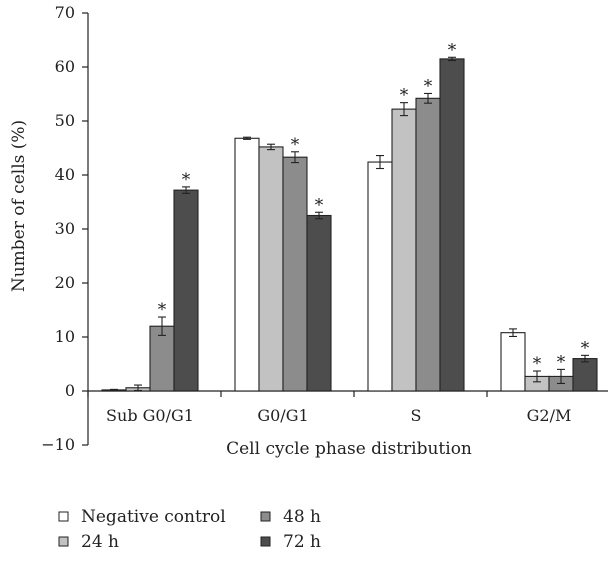  Describe the element at coordinates (65, 12) in the screenshot. I see `y-tick-label: 70` at that location.